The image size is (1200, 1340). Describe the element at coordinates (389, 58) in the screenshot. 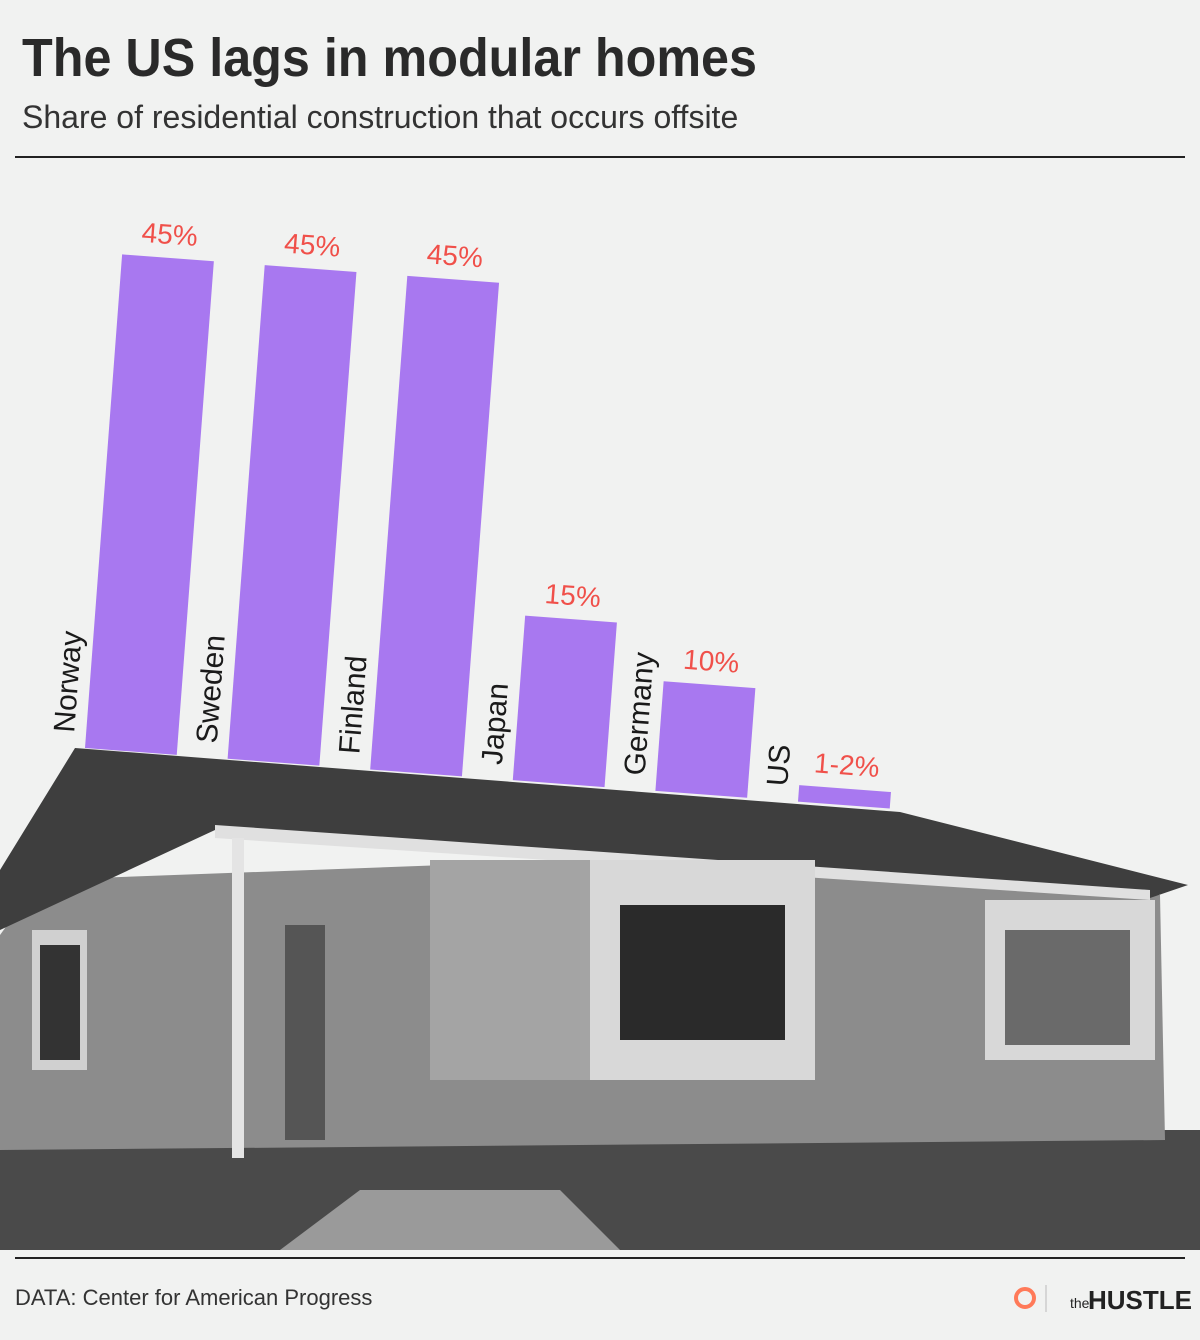

I see `chart-title: The US lags in modular homes` at that location.